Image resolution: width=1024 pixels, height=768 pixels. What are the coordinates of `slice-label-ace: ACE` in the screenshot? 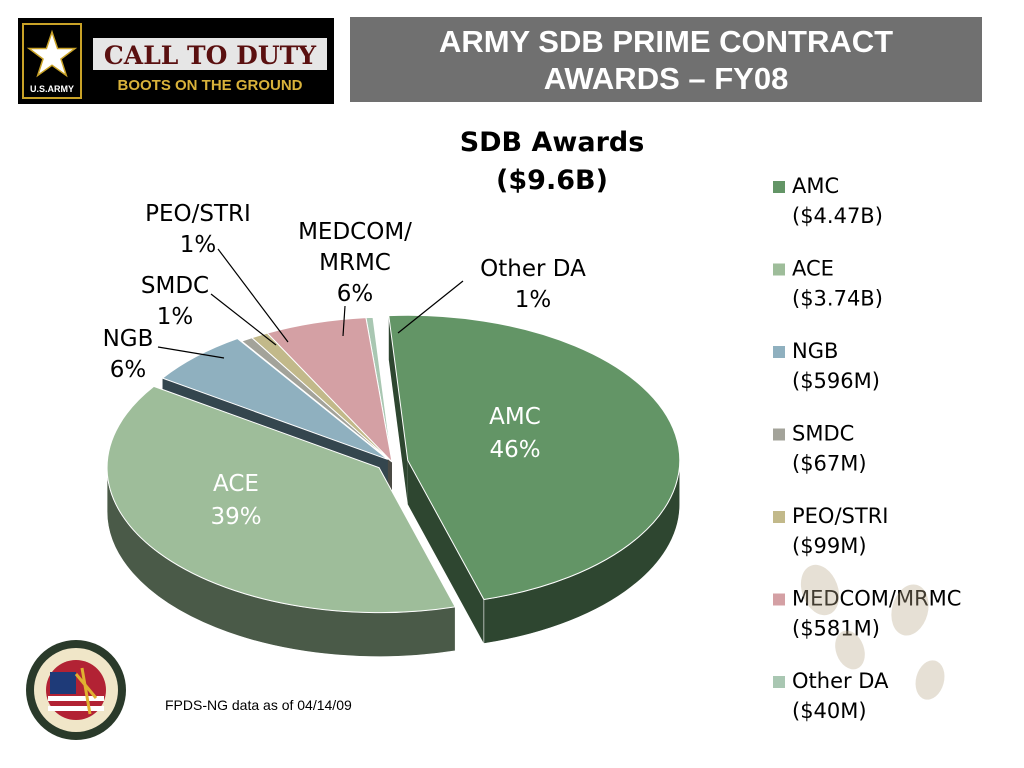 It's located at (236, 484).